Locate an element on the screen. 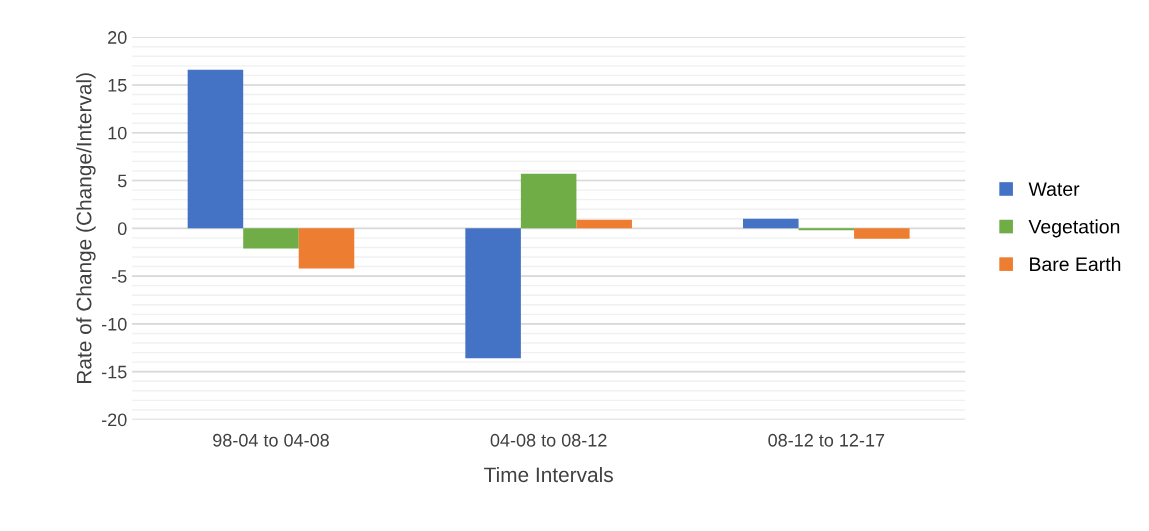 The image size is (1149, 531). x-tick-label: 04-08 to 08-12 is located at coordinates (548, 440).